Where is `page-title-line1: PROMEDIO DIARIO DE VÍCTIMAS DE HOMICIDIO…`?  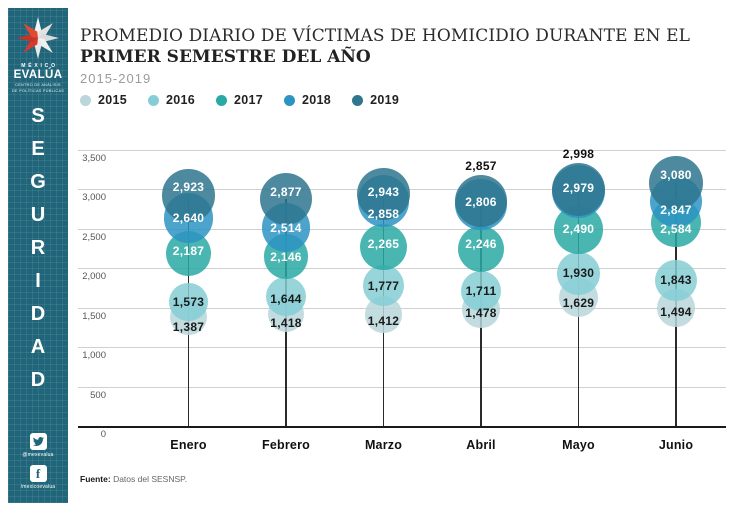
page-title-line1: PROMEDIO DIARIO DE VÍCTIMAS DE HOMICIDIO… is located at coordinates (385, 36).